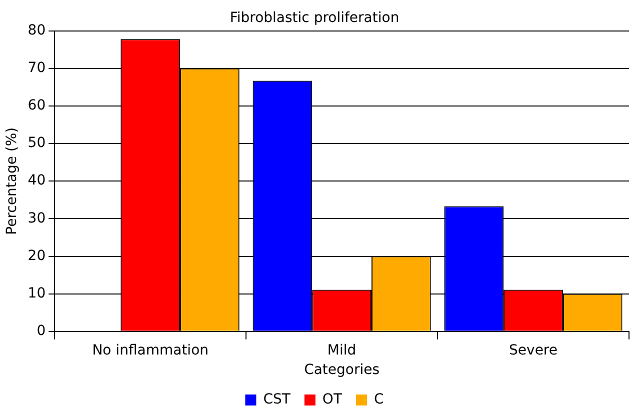  Describe the element at coordinates (533, 350) in the screenshot. I see `x-tick-label: Severe` at that location.